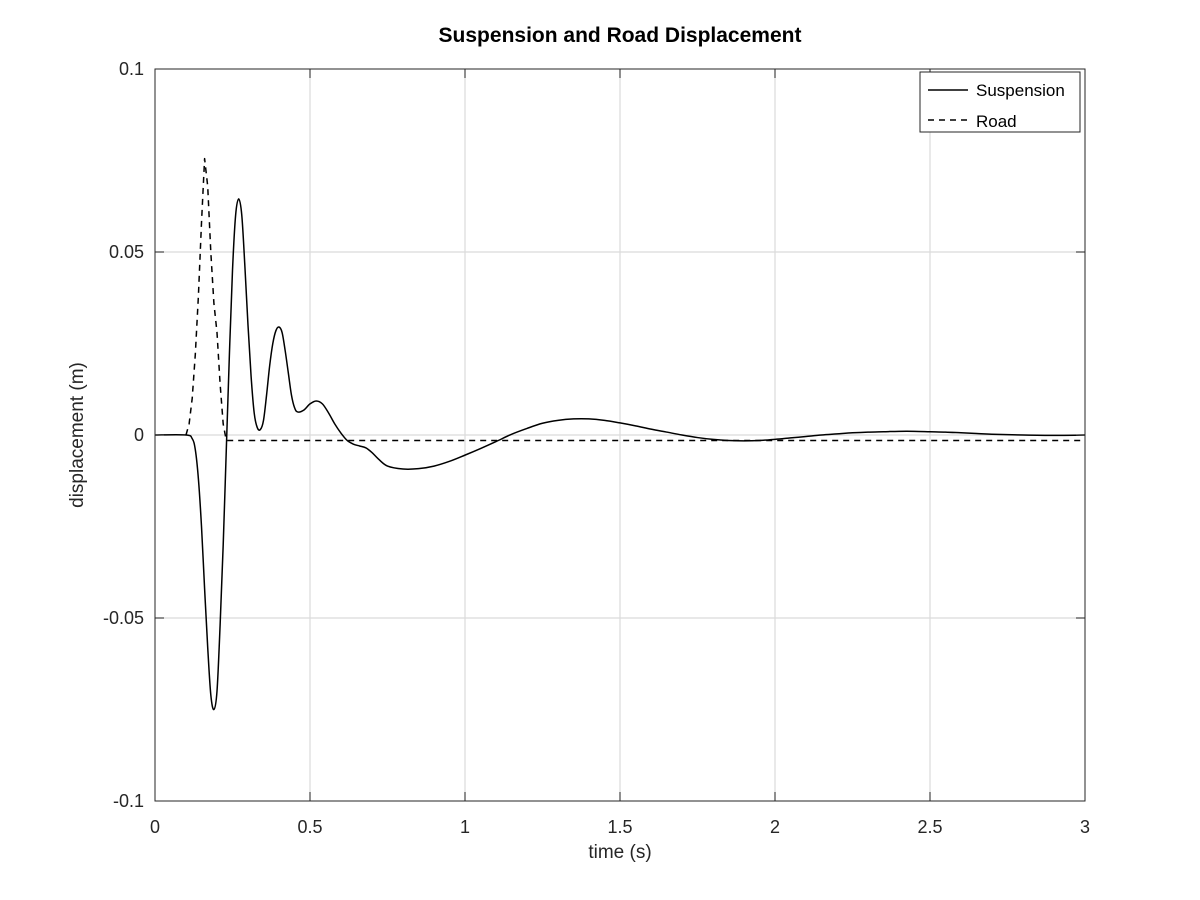  Describe the element at coordinates (619, 852) in the screenshot. I see `x-axis-label: time (s)` at that location.